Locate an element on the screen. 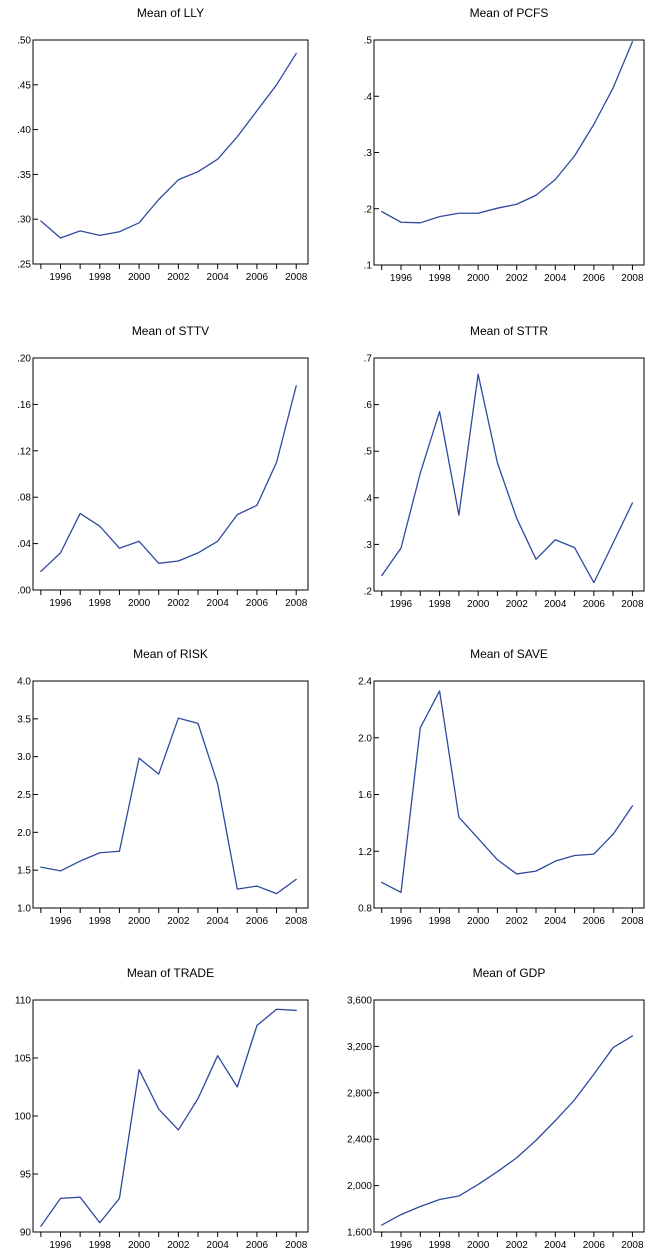  y-tick-label: .20 is located at coordinates (24, 359).